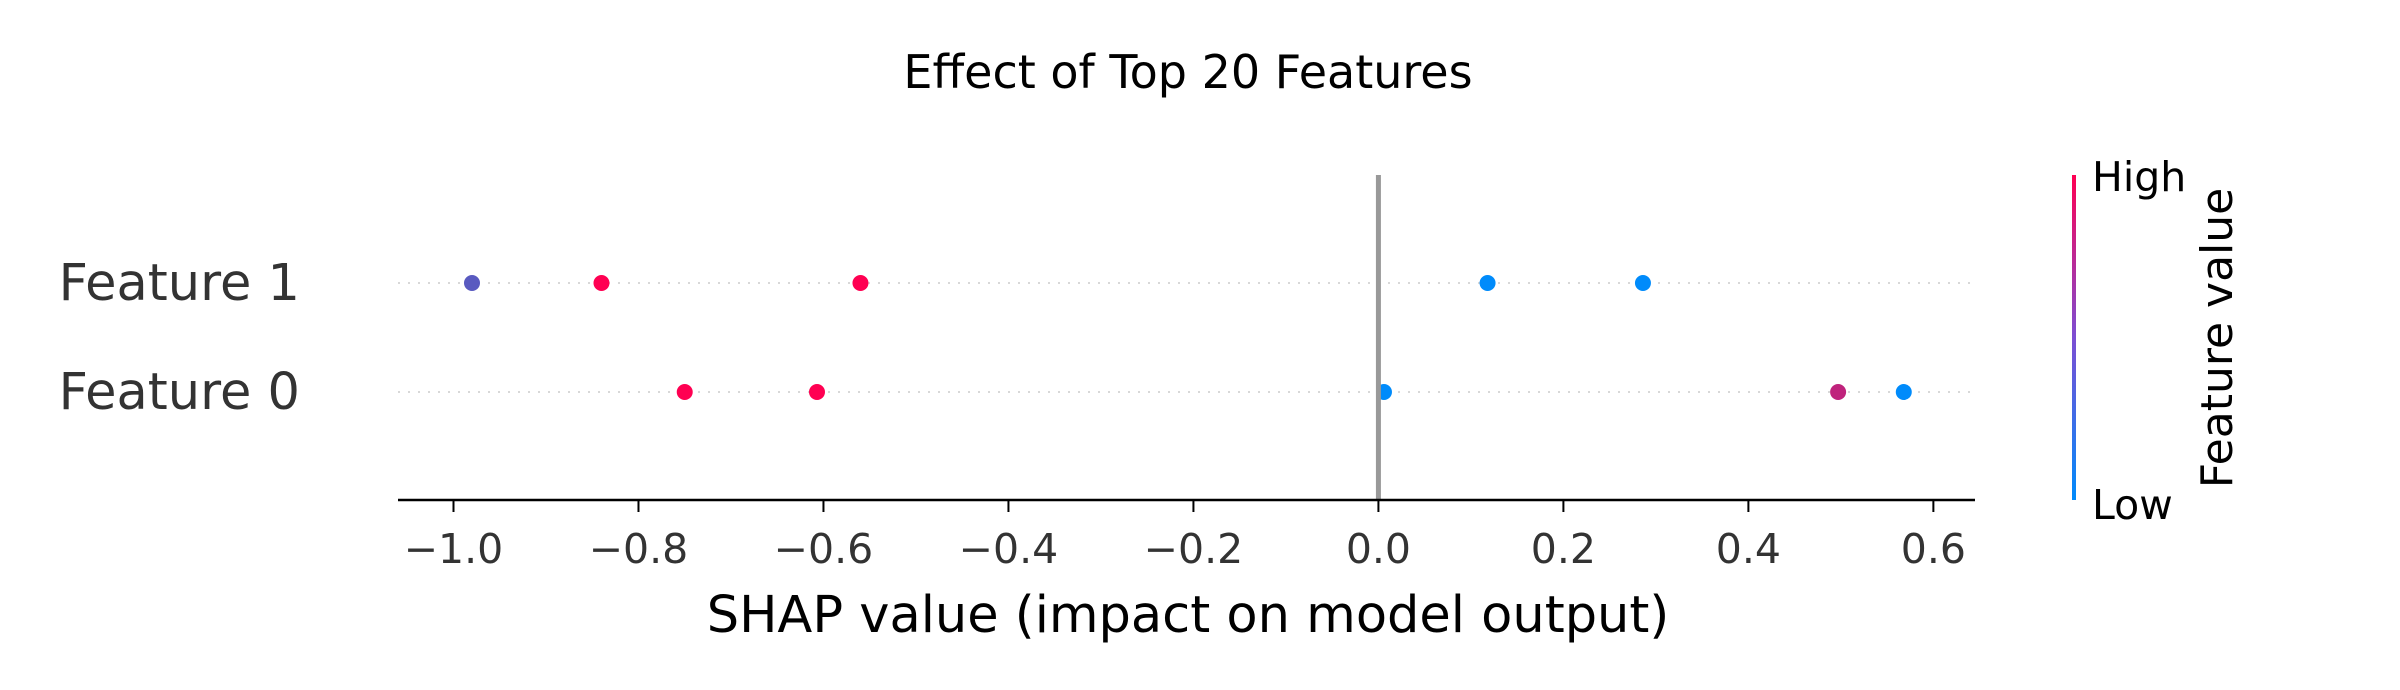 This screenshot has width=2400, height=690. Describe the element at coordinates (179, 392) in the screenshot. I see `feature-label: Feature 0` at that location.